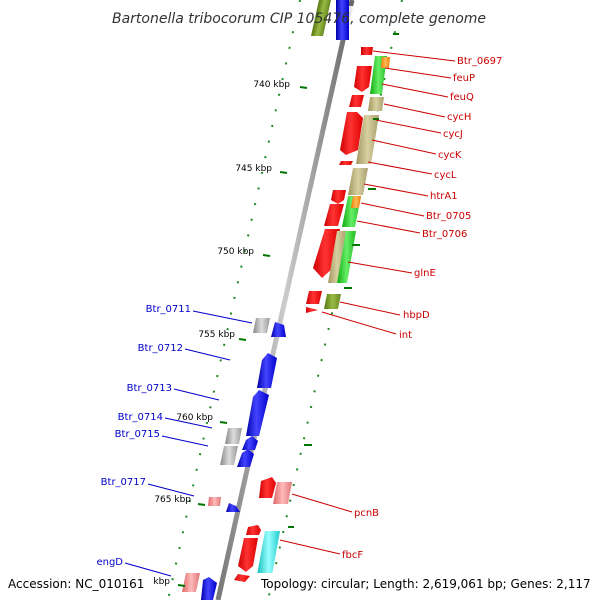 The height and width of the screenshot is (600, 600). What do you see at coordinates (380, 267) in the screenshot?
I see `leader-glne` at bounding box center [380, 267].